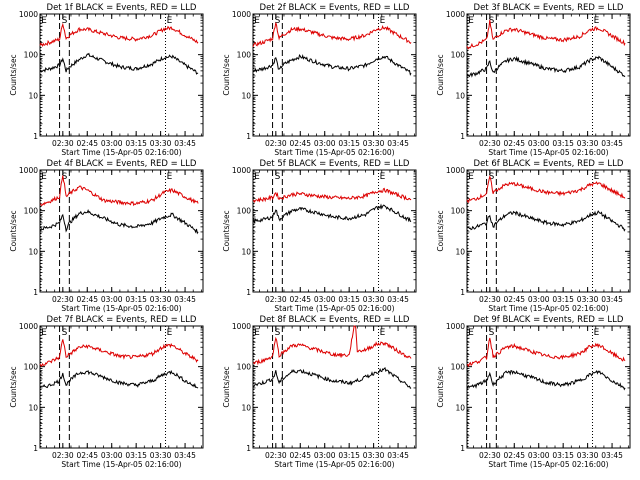 The height and width of the screenshot is (480, 640). Describe the element at coordinates (335, 164) in the screenshot. I see `panel-title: Det 5f BLACK = Events, RED = LLD` at that location.